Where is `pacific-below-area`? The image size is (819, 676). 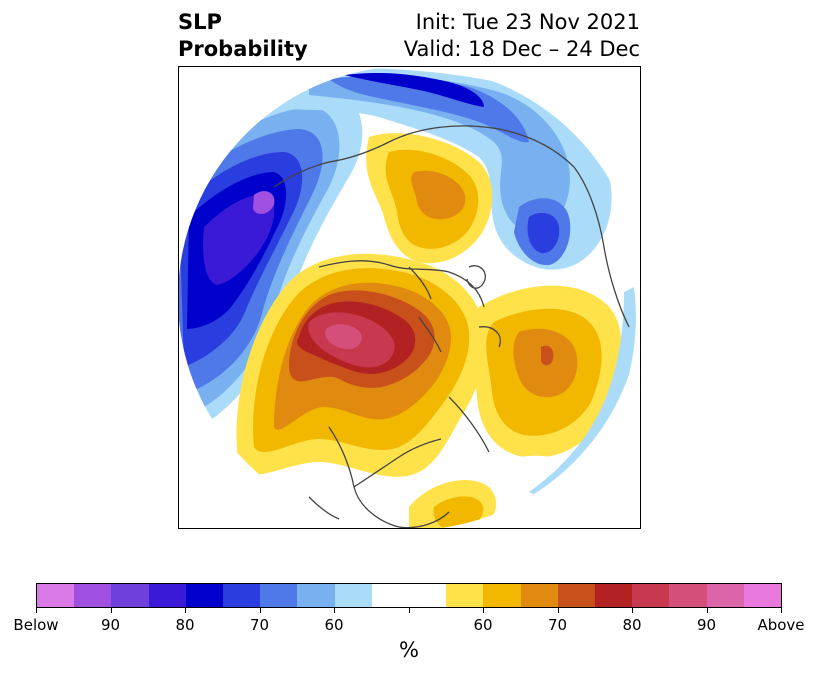
pacific-below-area is located at coordinates (271, 256).